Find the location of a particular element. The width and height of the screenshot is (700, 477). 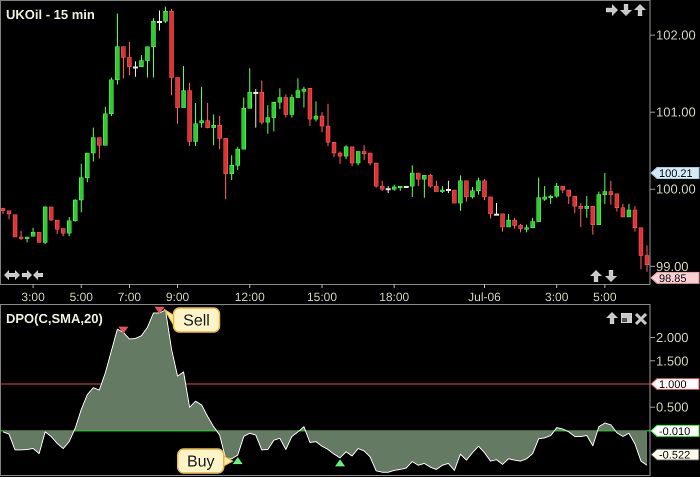

y-tick-label: 99.00 is located at coordinates (672, 266).